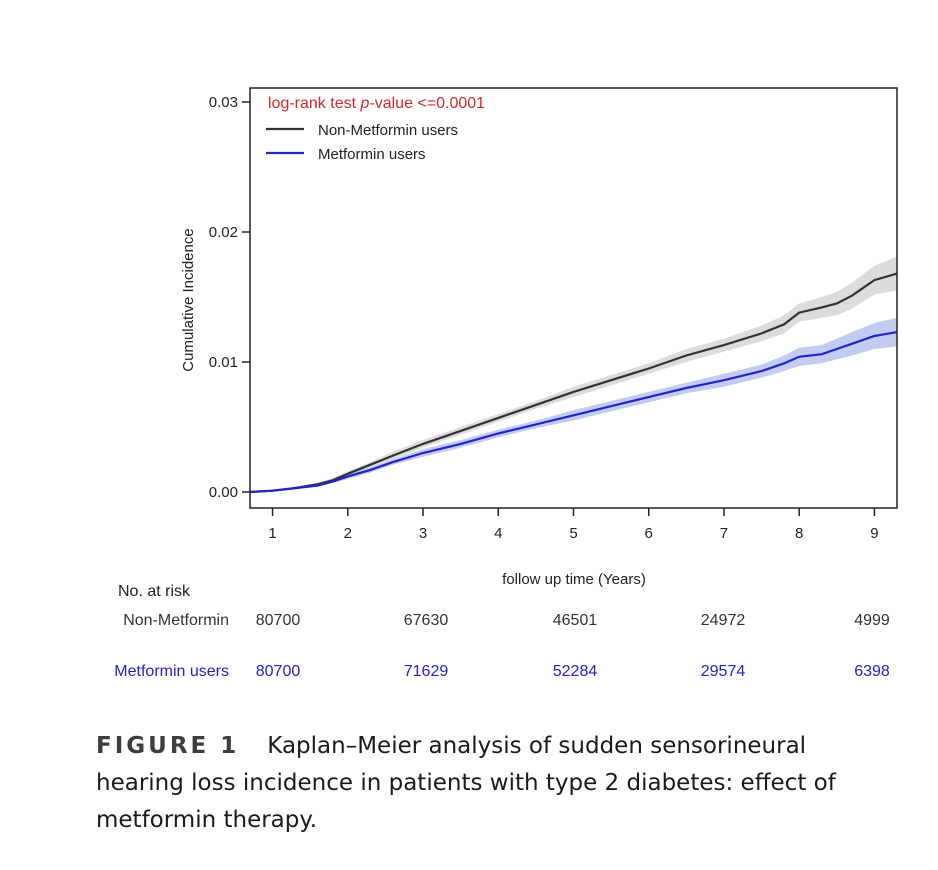 Image resolution: width=938 pixels, height=870 pixels. I want to click on log-rank-annotation: log-rank test p-value <=0.0001, so click(376, 103).